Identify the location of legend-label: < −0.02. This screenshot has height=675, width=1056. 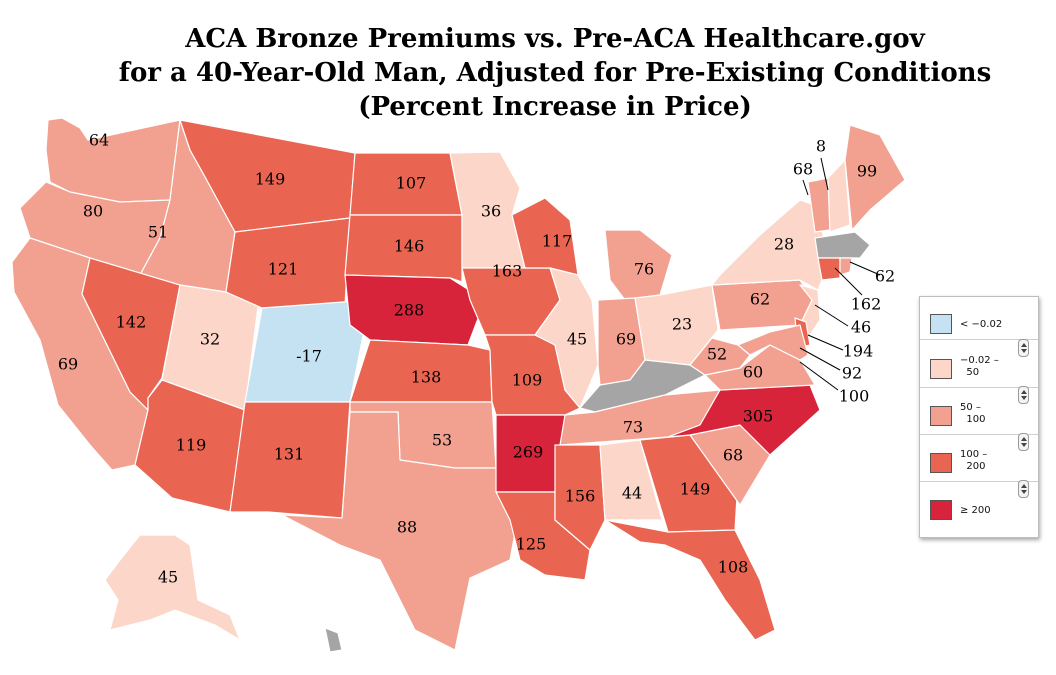
(981, 324).